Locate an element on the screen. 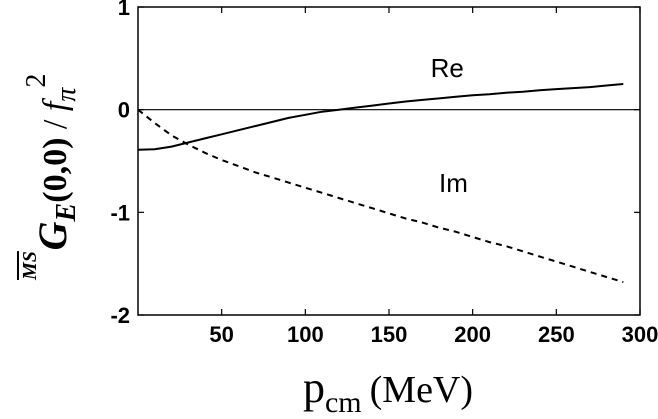 The height and width of the screenshot is (419, 658). y-tick-label: 0 is located at coordinates (124, 110).